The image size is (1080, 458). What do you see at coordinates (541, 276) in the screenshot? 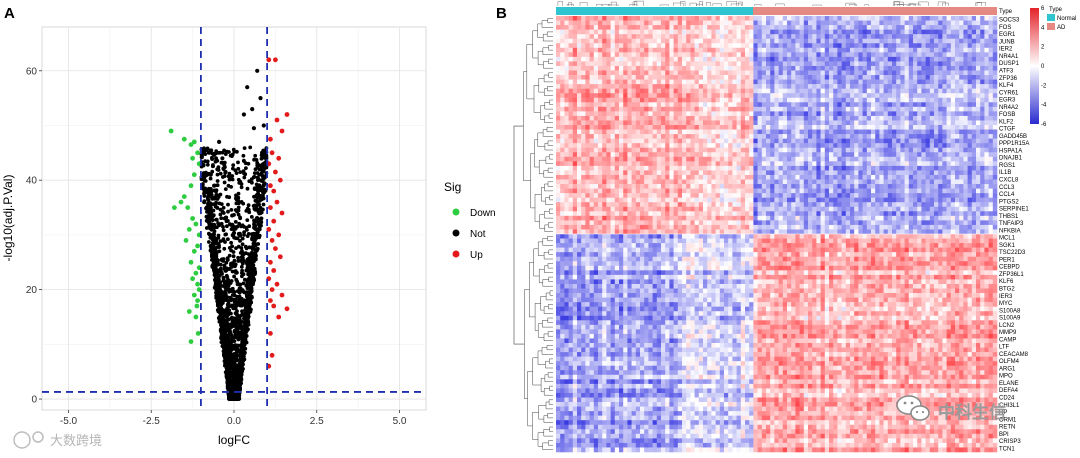
I see `row-dendrogram-branch` at bounding box center [541, 276].